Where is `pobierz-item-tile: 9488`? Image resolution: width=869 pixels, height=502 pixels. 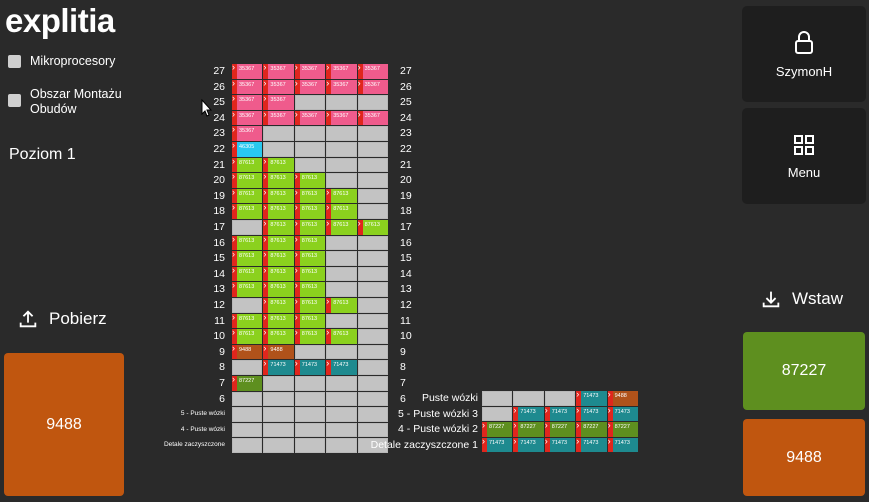 pobierz-item-tile: 9488 is located at coordinates (64, 424).